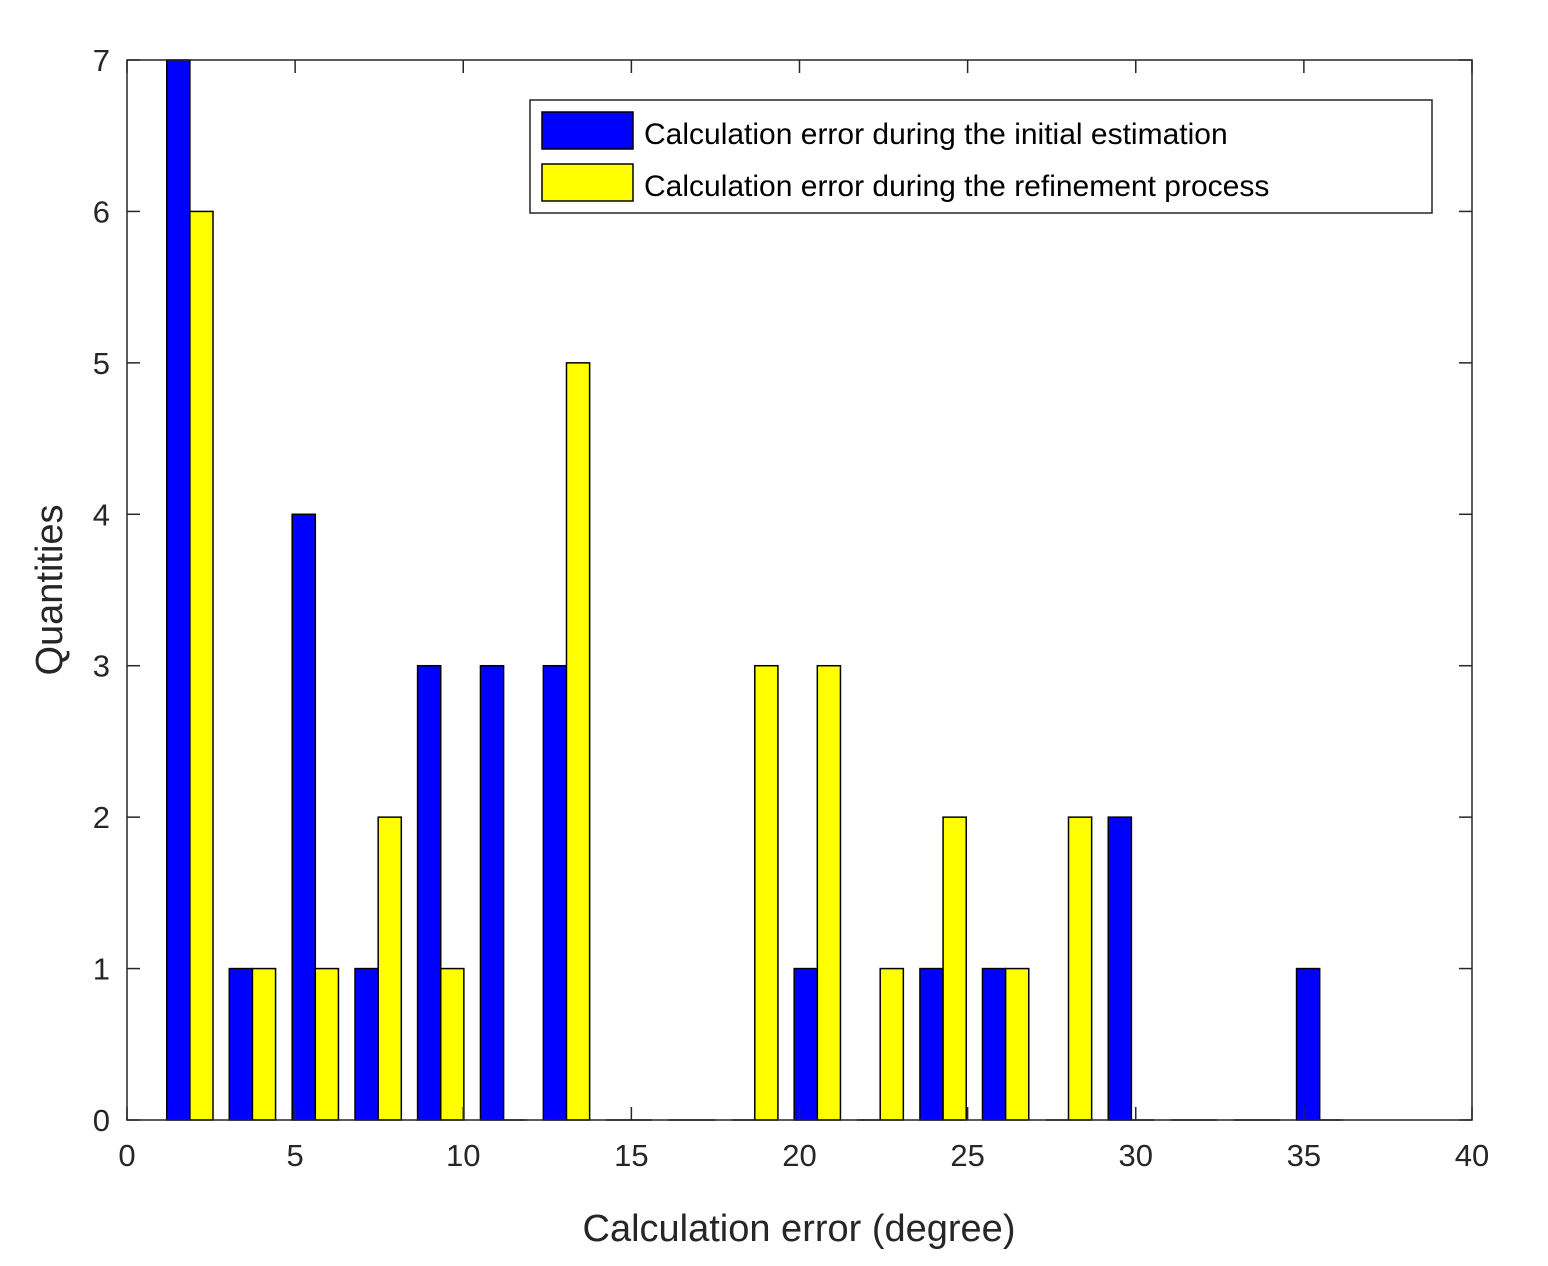  I want to click on x-tick-label: 20, so click(799, 1155).